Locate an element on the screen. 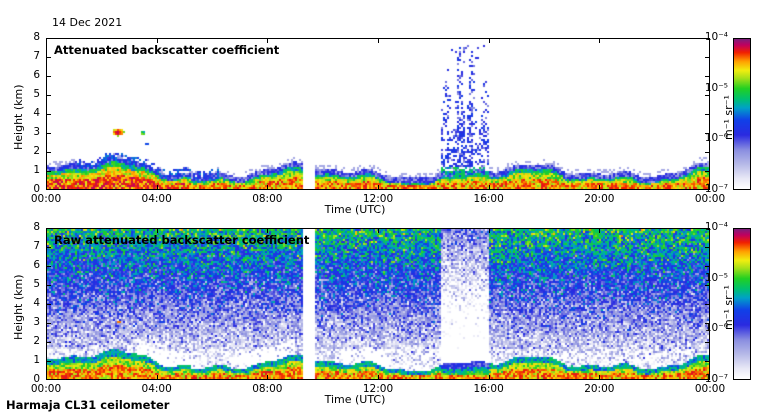  y-tick-label: 3 is located at coordinates (36, 132).